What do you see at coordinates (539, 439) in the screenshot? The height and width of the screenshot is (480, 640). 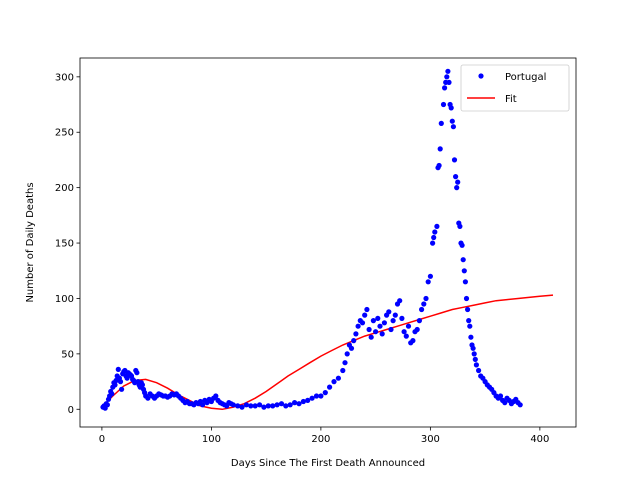 I see `x-tick-label: 400` at bounding box center [539, 439].